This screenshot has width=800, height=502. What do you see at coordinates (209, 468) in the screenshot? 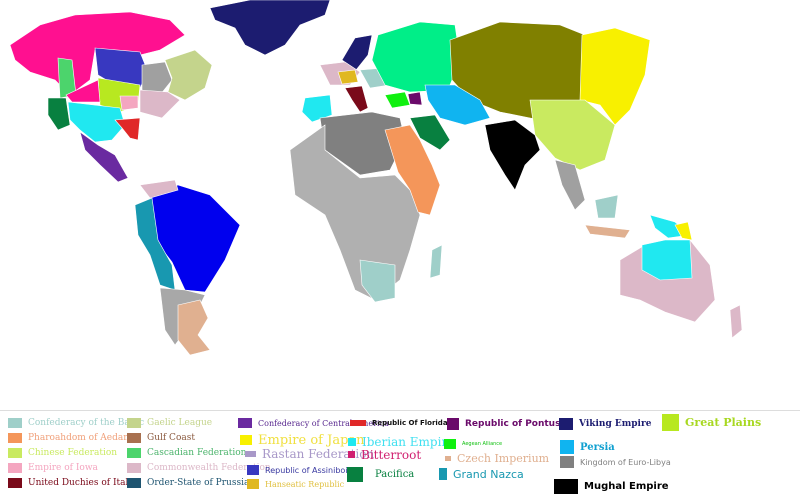
I see `legend-label: Commonwealth Federation` at bounding box center [209, 468].